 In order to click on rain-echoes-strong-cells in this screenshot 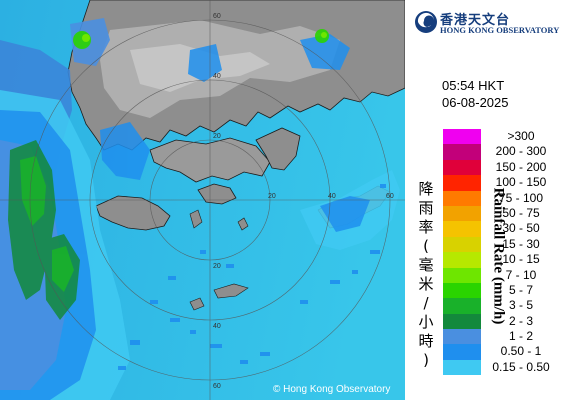, I will do `click(201, 39)`.